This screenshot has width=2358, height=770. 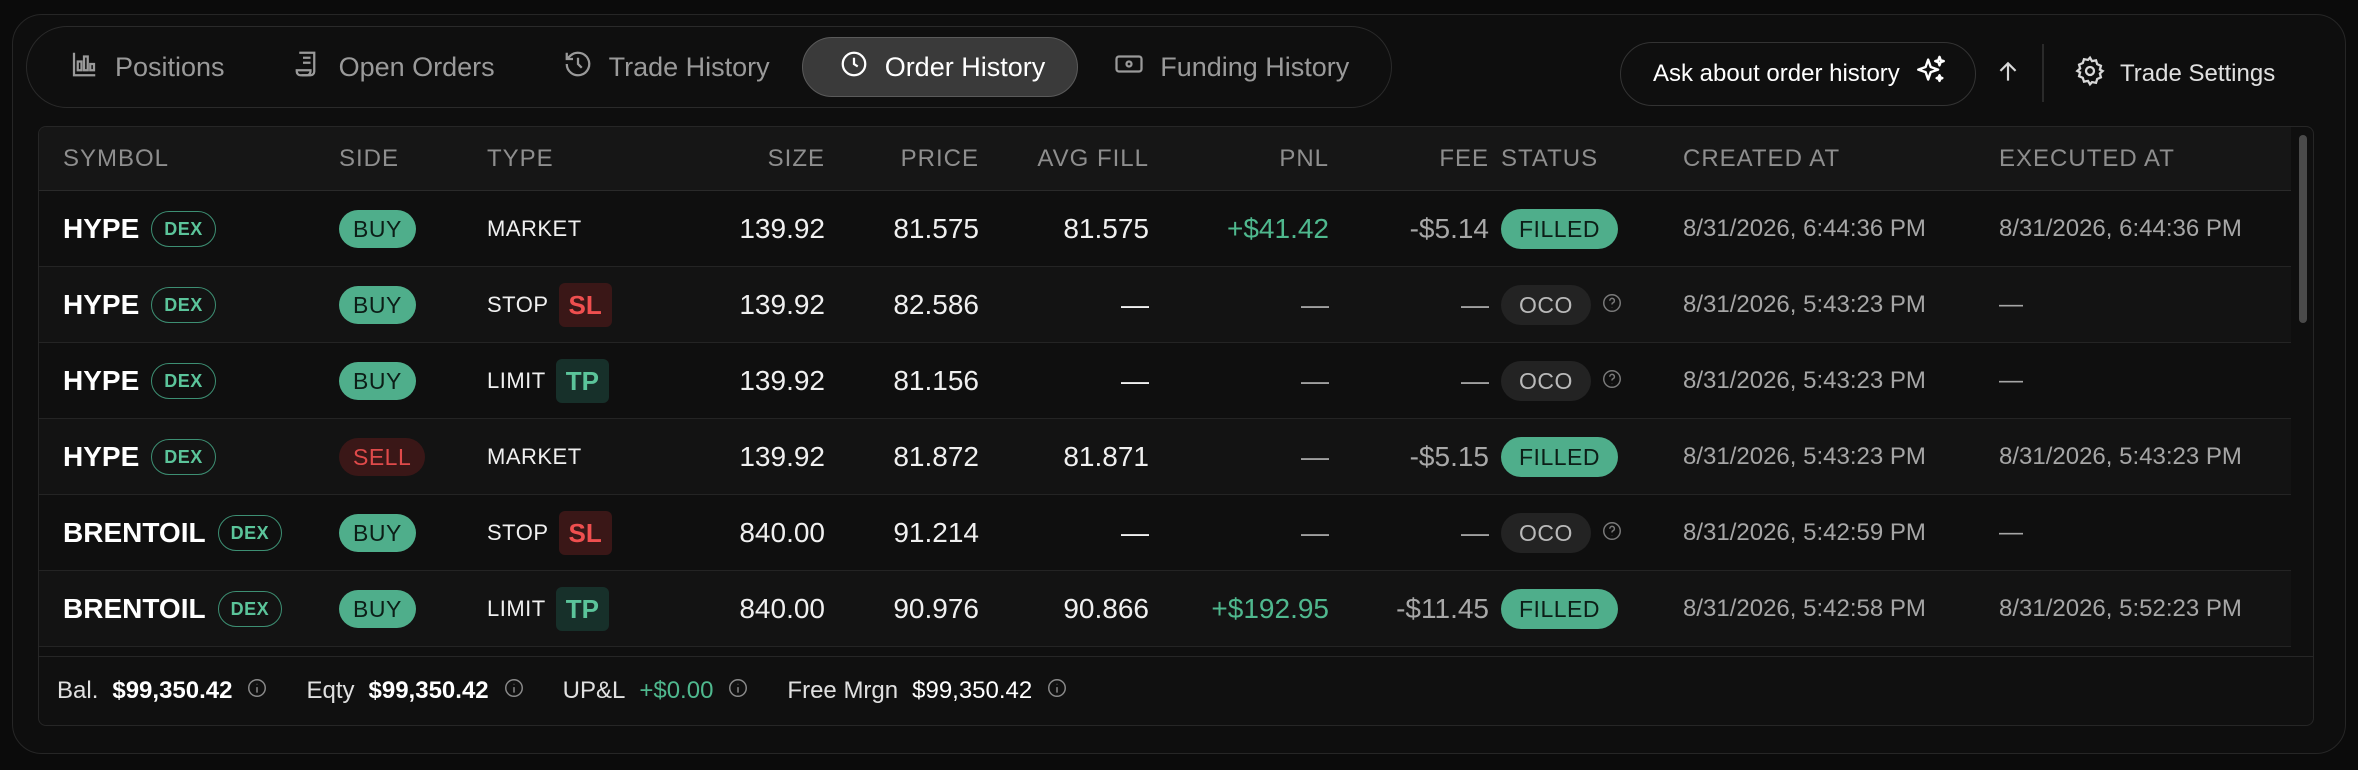 What do you see at coordinates (162, 691) in the screenshot?
I see `balance-stat: Bal. $99,350.42` at bounding box center [162, 691].